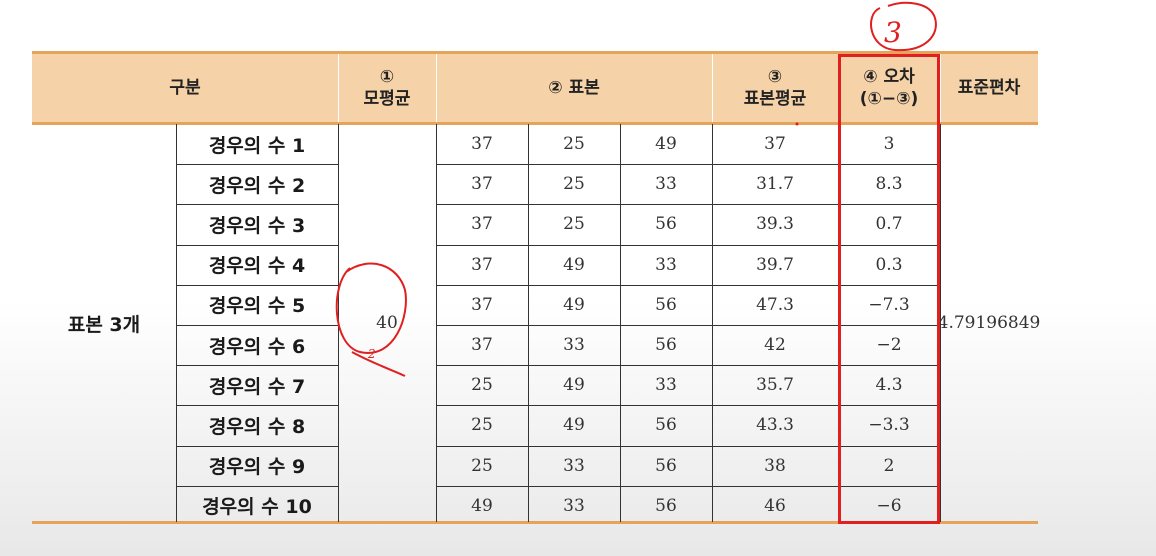  Describe the element at coordinates (889, 224) in the screenshot. I see `table-cell-err: 0.7` at that location.